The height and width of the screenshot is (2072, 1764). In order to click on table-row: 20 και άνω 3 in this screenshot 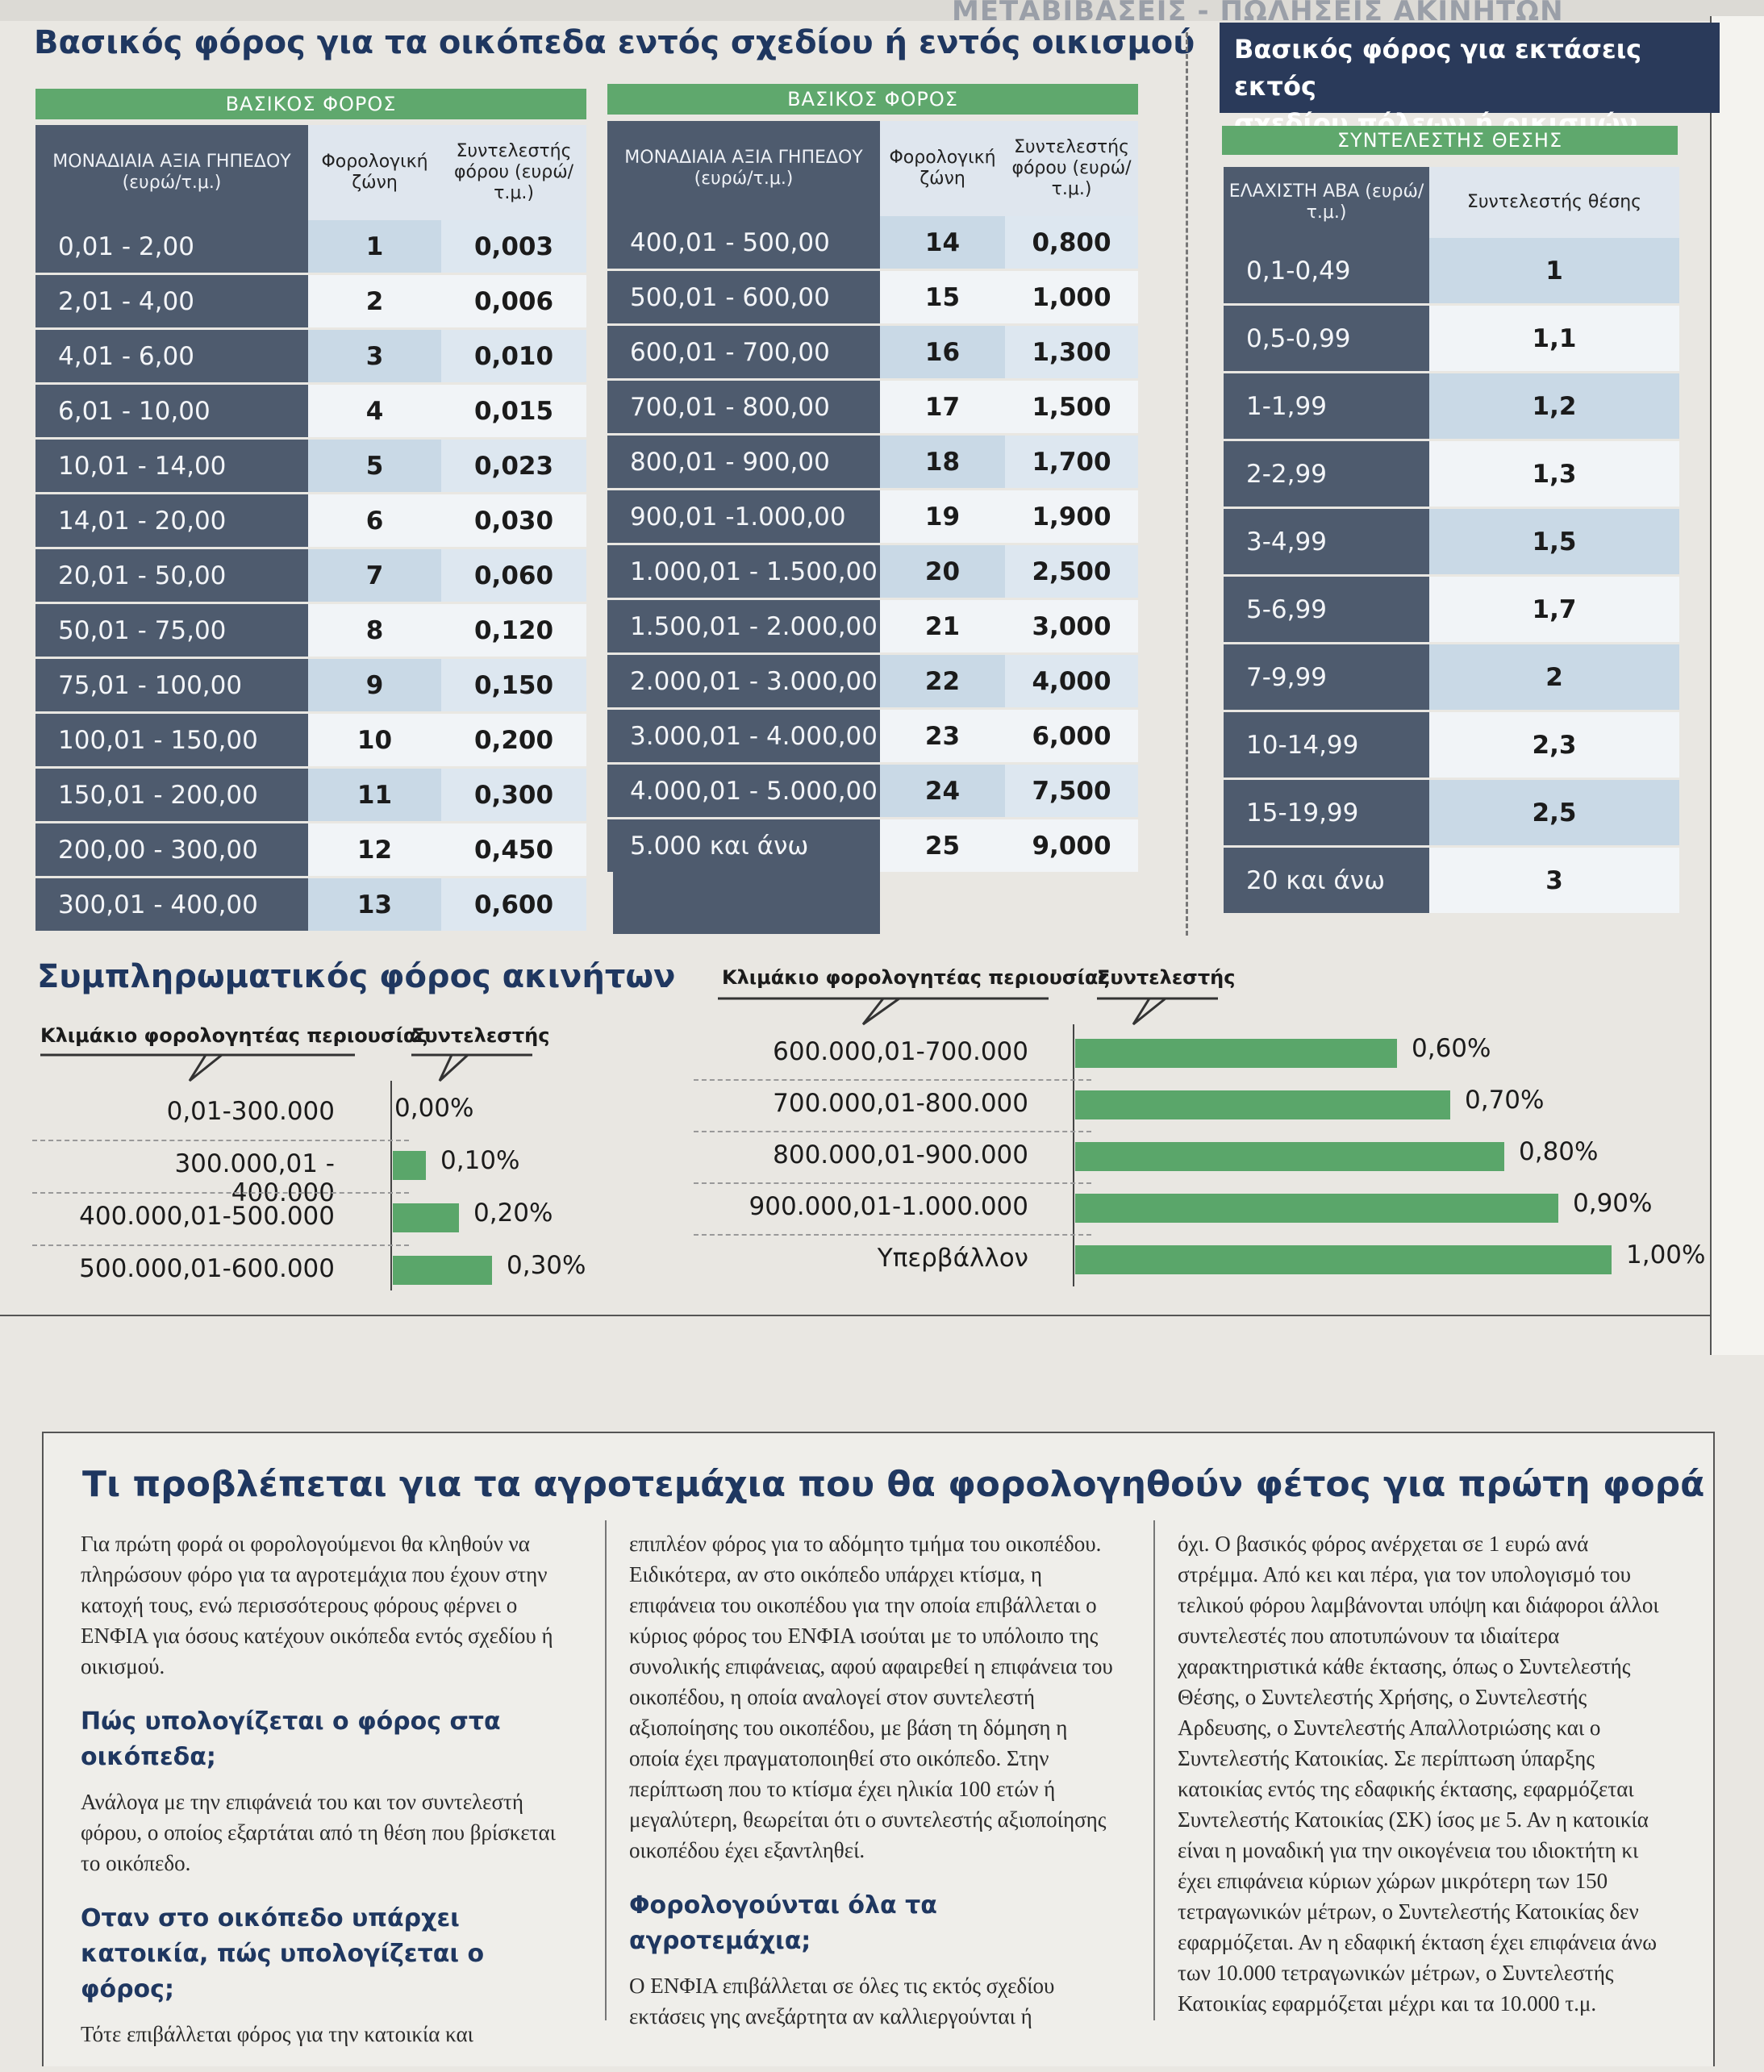, I will do `click(1452, 881)`.